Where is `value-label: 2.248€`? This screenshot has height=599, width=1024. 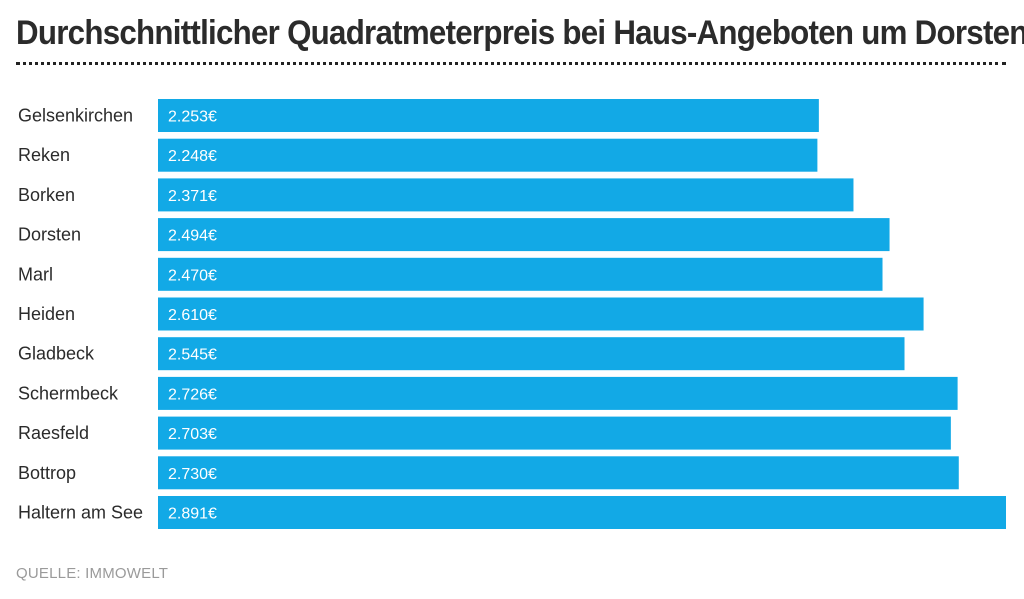
value-label: 2.248€ is located at coordinates (192, 156).